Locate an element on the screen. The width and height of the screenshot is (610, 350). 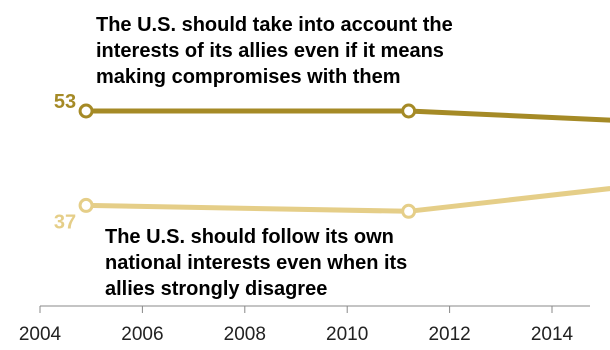
x-tick-label-2004: 2004 is located at coordinates (40, 334).